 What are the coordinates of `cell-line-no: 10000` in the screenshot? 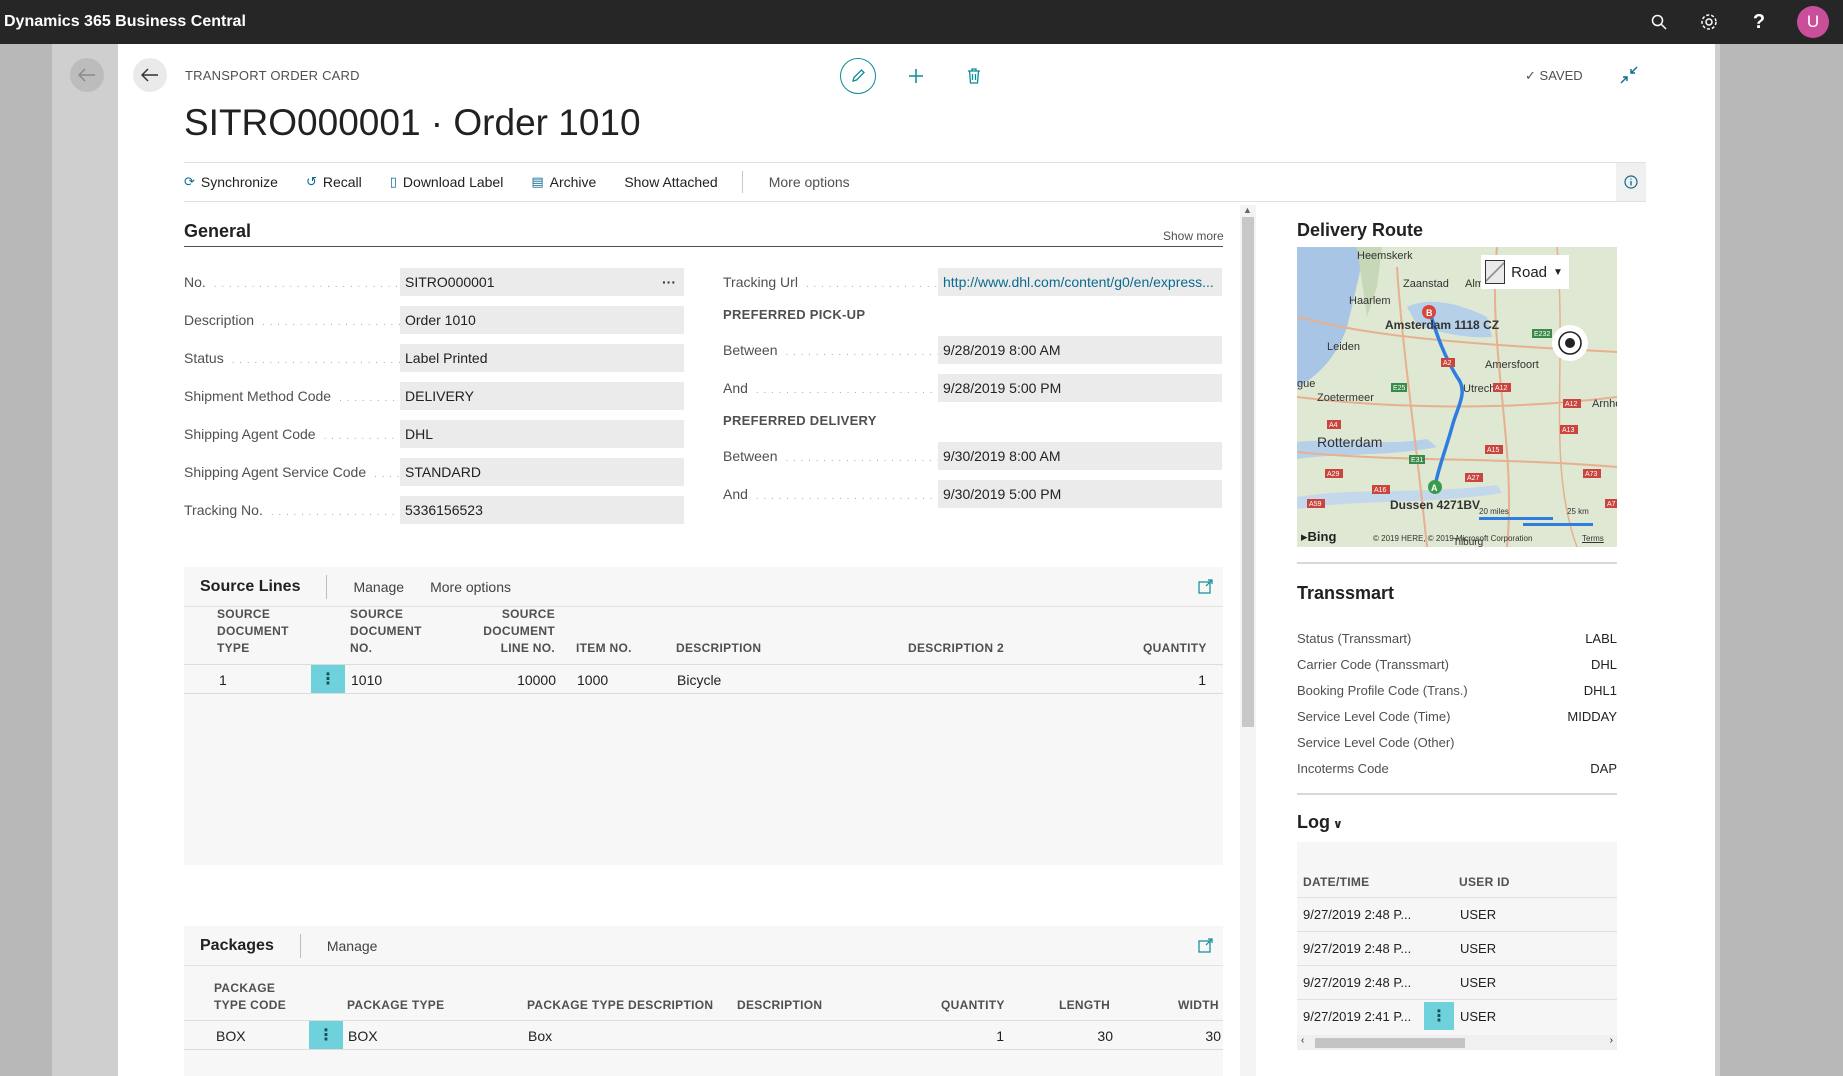 It's located at (536, 680).